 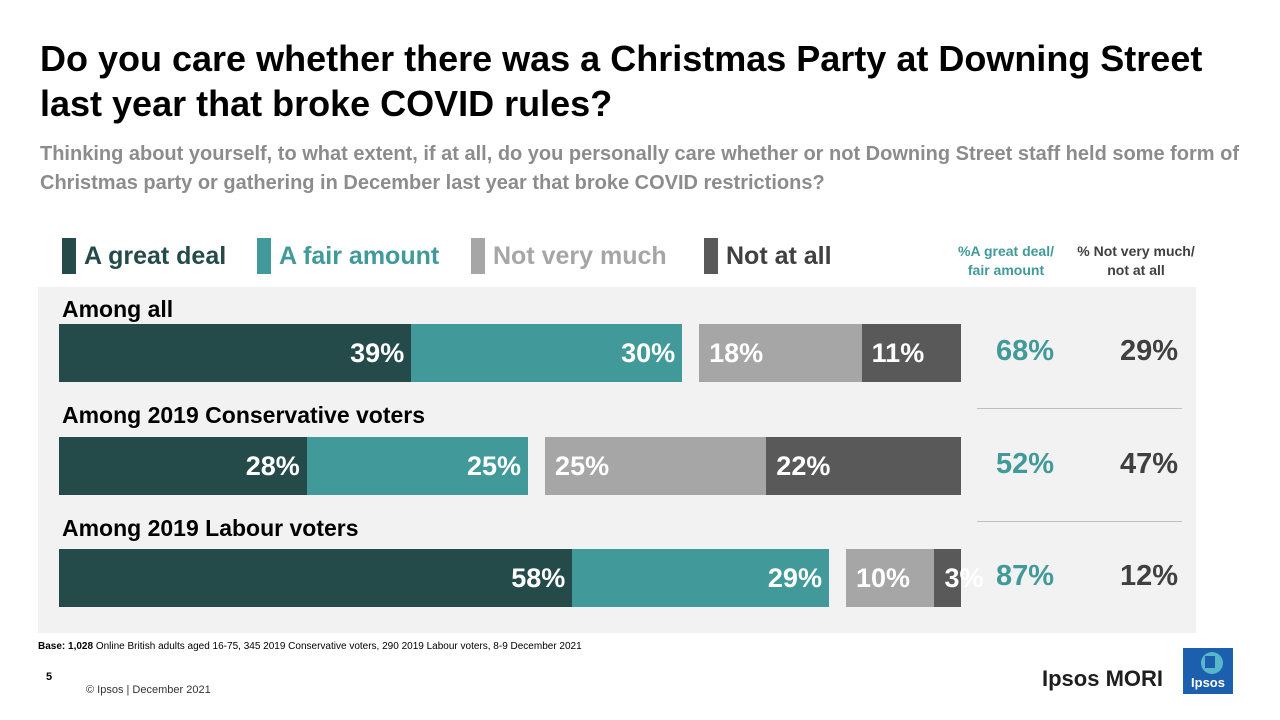 I want to click on legend-not-at-all: Not at all, so click(x=768, y=256).